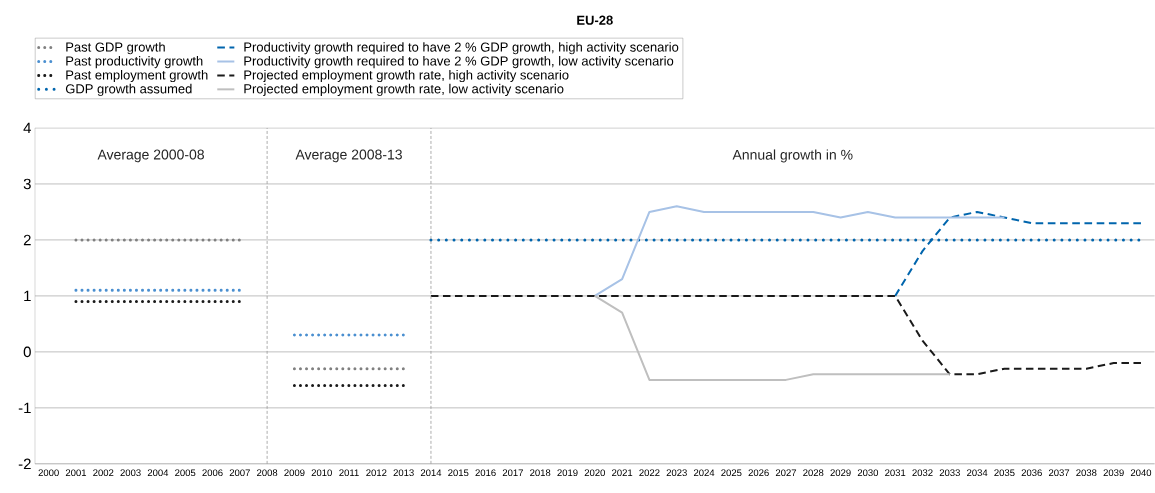  What do you see at coordinates (137, 76) in the screenshot?
I see `legend-label: Past employment growth` at bounding box center [137, 76].